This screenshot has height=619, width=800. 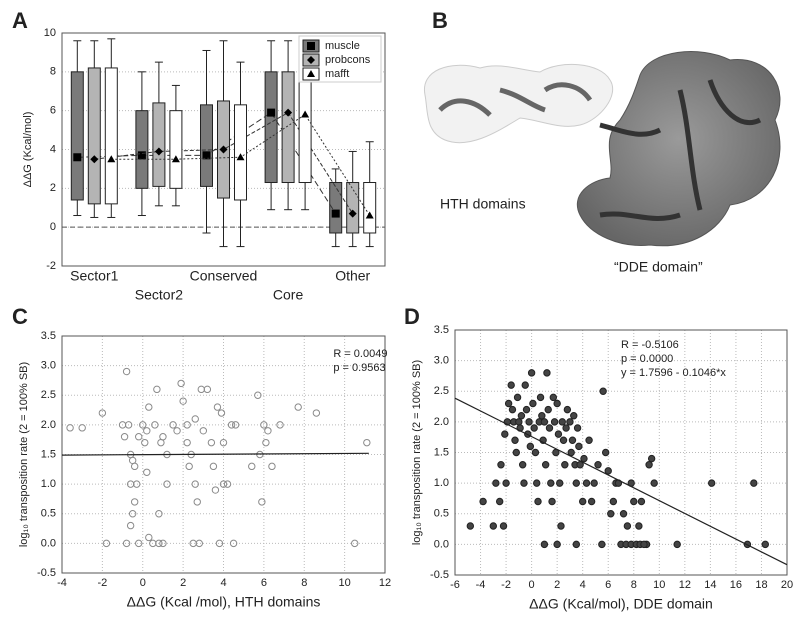 What do you see at coordinates (183, 583) in the screenshot?
I see `x-tick-label: 2` at bounding box center [183, 583].